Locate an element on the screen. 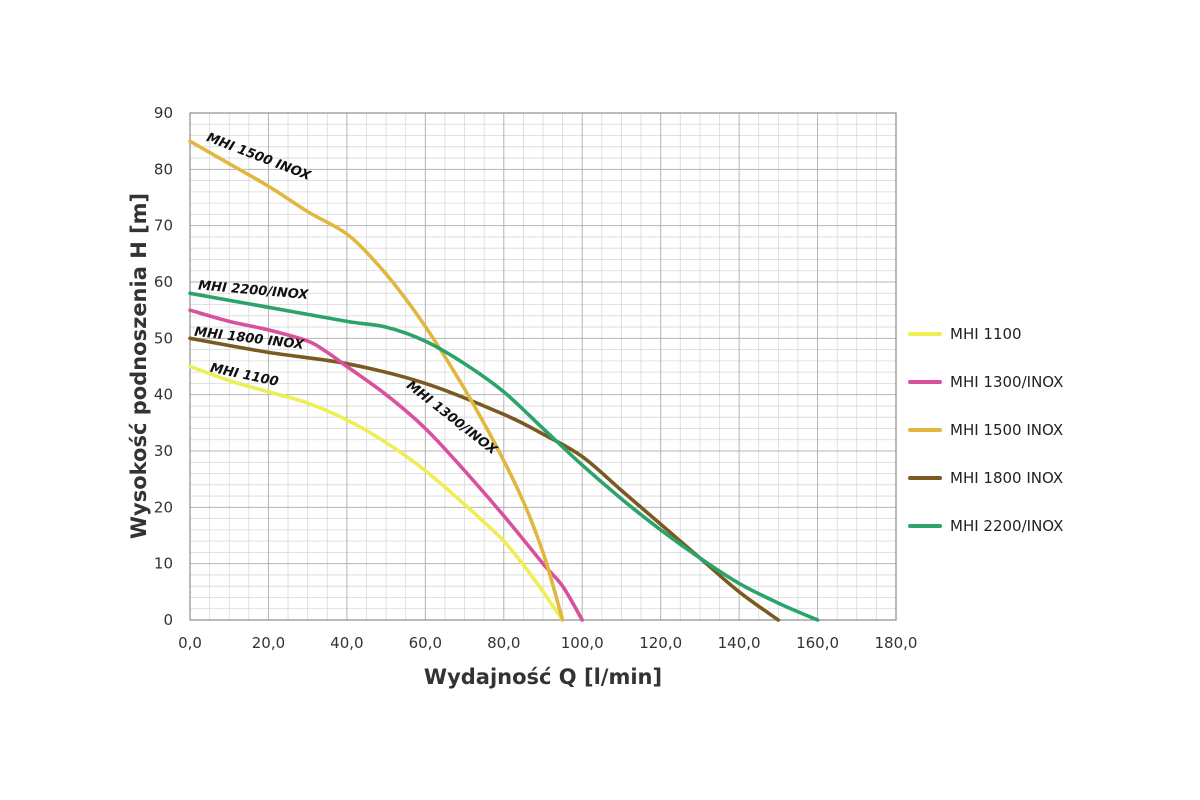  legend-item: MHI 1300/INOX is located at coordinates (1038, 382).